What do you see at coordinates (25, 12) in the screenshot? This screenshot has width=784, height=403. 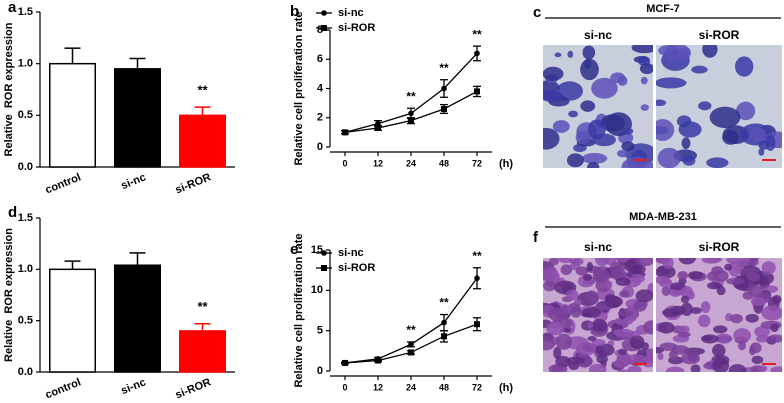 I see `y-tick-label: 1.5` at bounding box center [25, 12].